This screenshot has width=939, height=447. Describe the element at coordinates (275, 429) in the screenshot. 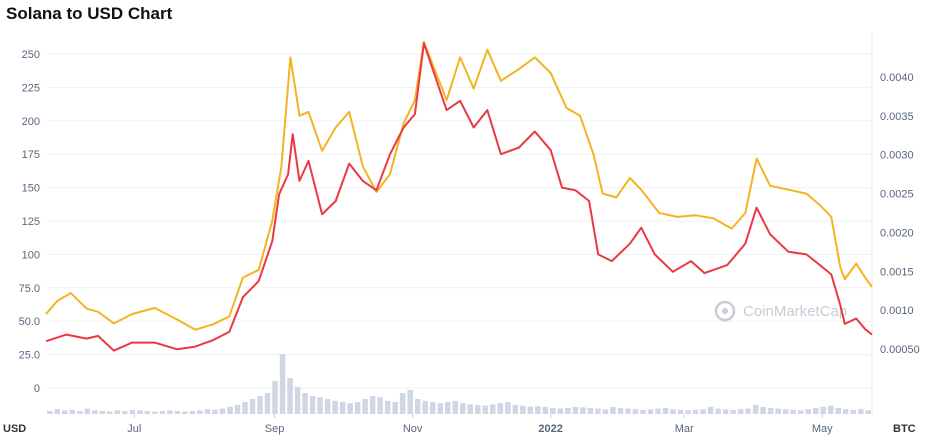

I see `x-tick-label: Sep` at that location.